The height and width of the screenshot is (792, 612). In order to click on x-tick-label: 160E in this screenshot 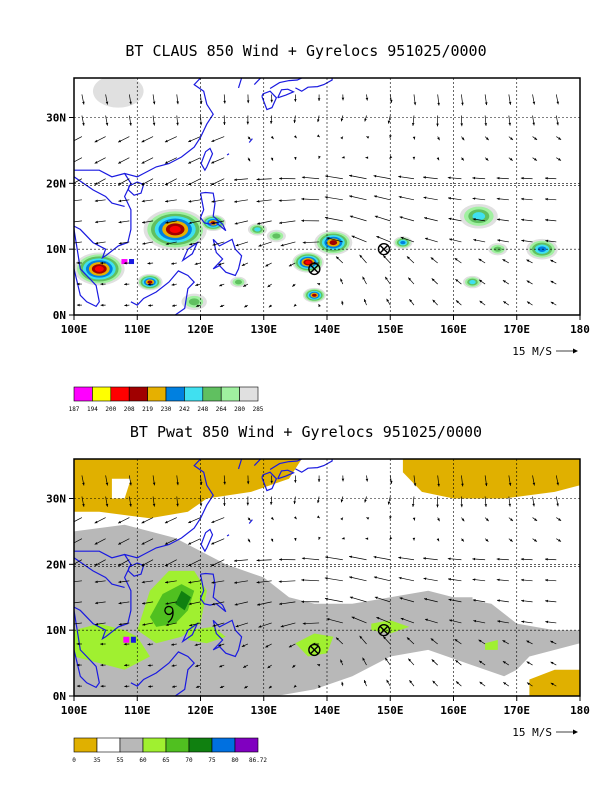, I will do `click(453, 329)`.